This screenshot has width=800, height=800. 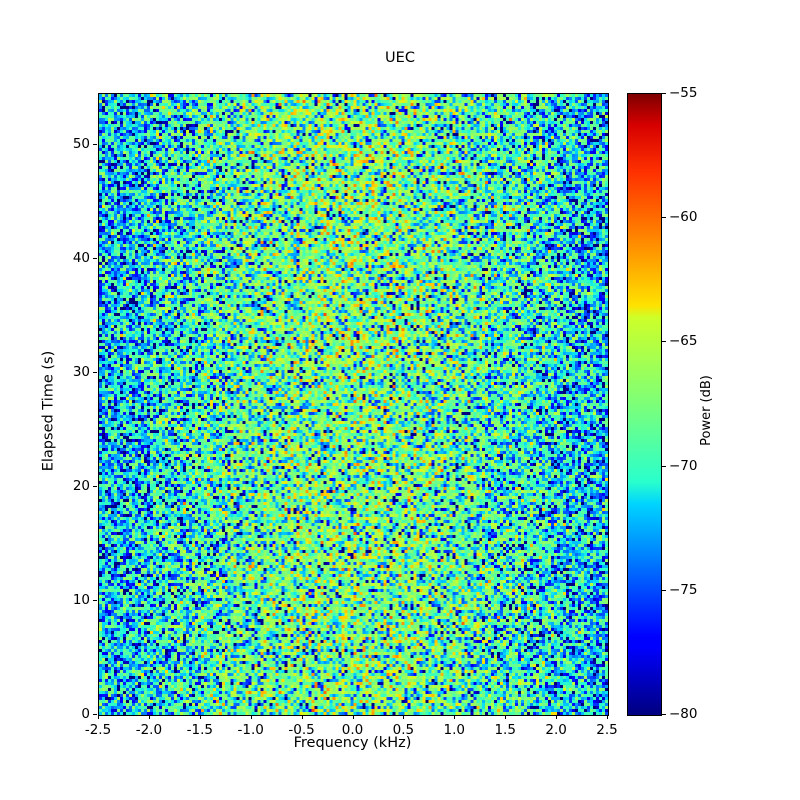 I want to click on x-tick-label: -2.0, so click(x=149, y=730).